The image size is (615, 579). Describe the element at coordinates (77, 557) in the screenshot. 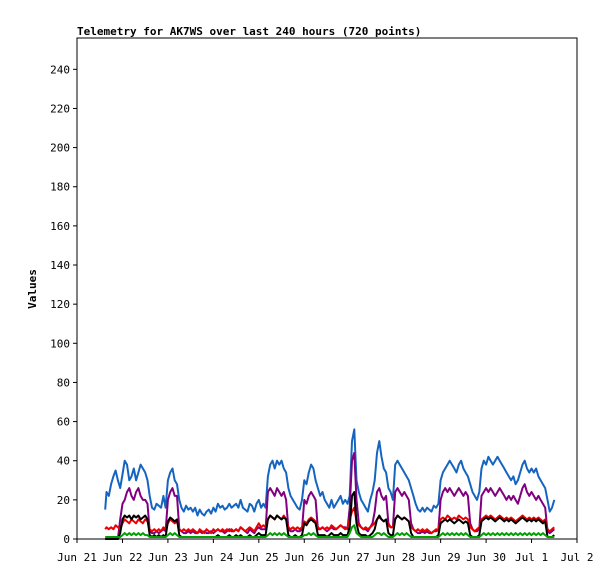

I see `x-tick-label: Jun 21` at that location.